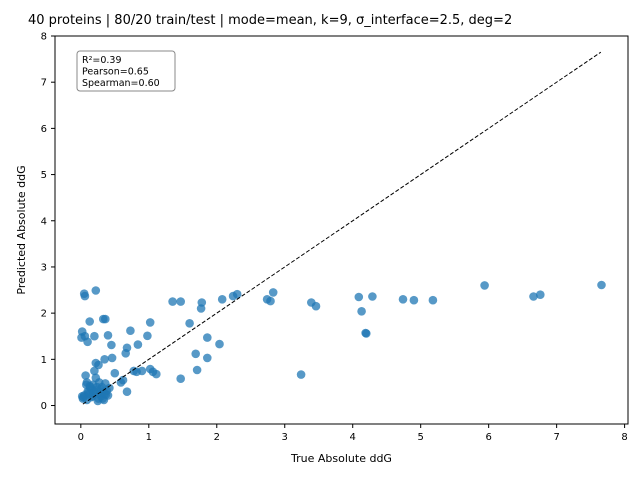 Image resolution: width=640 pixels, height=480 pixels. Describe the element at coordinates (44, 83) in the screenshot. I see `y-tick-label: 7` at that location.